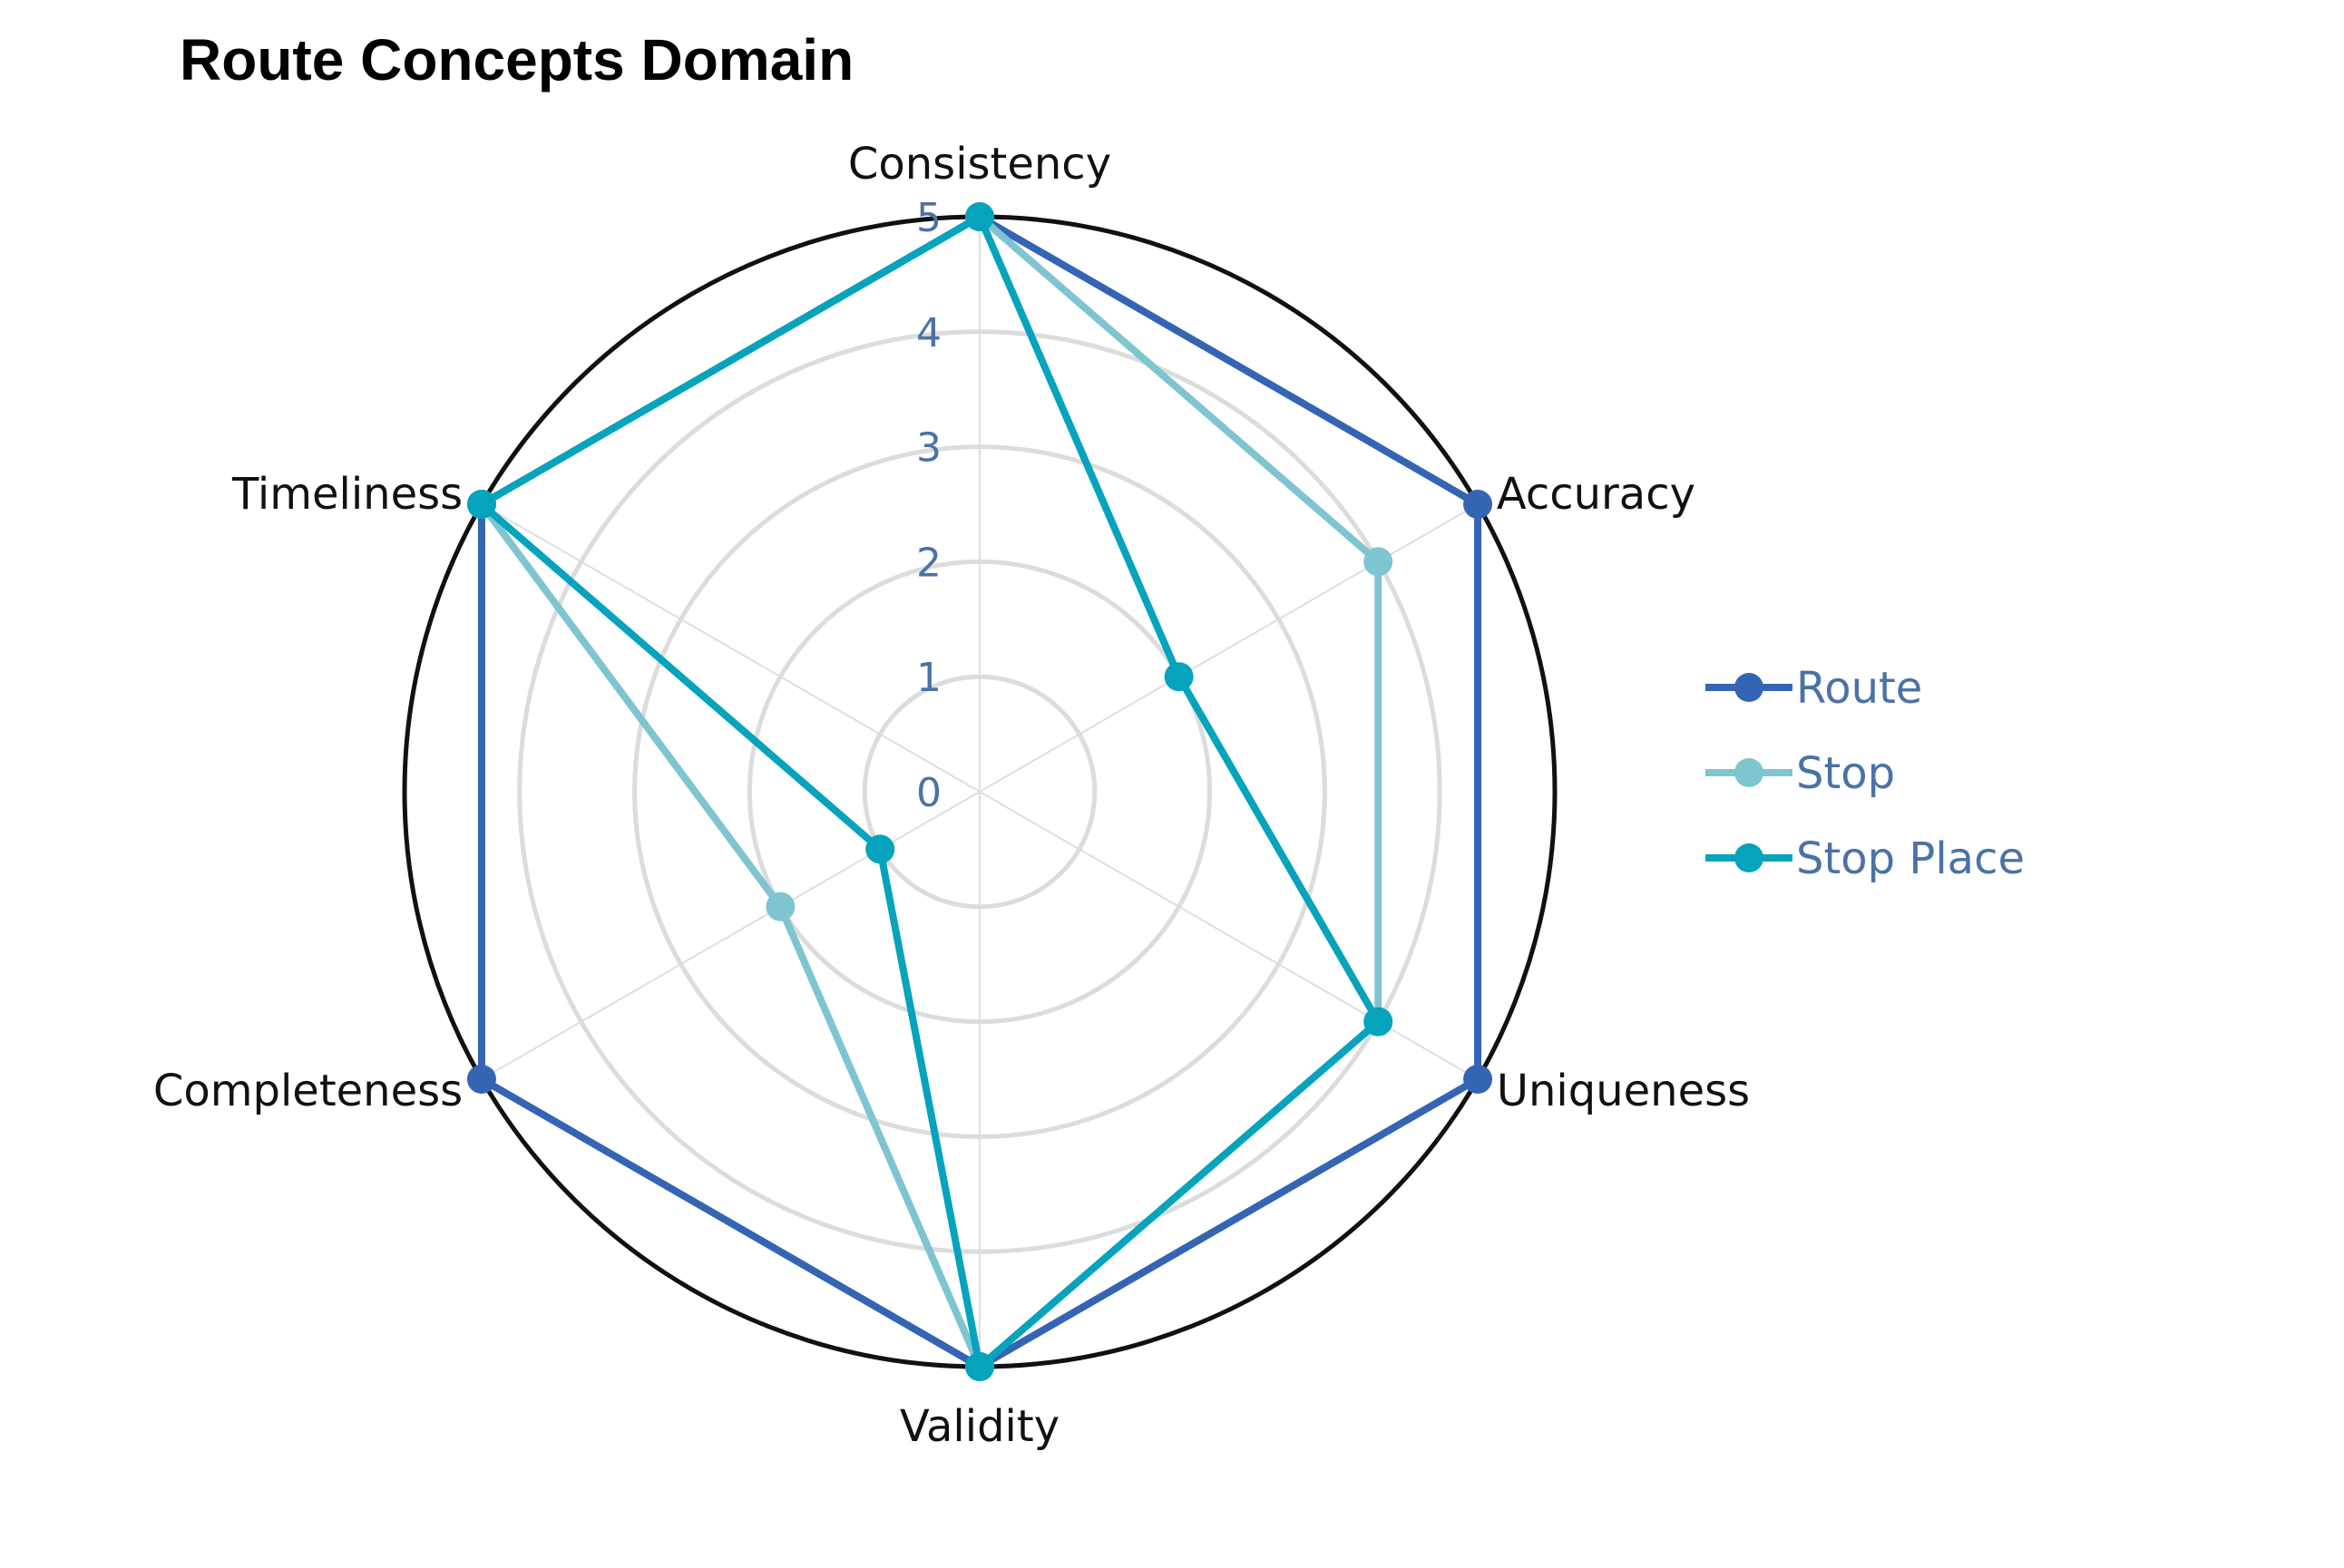  What do you see at coordinates (347, 494) in the screenshot?
I see `axis-label-timeliness: Timeliness` at bounding box center [347, 494].